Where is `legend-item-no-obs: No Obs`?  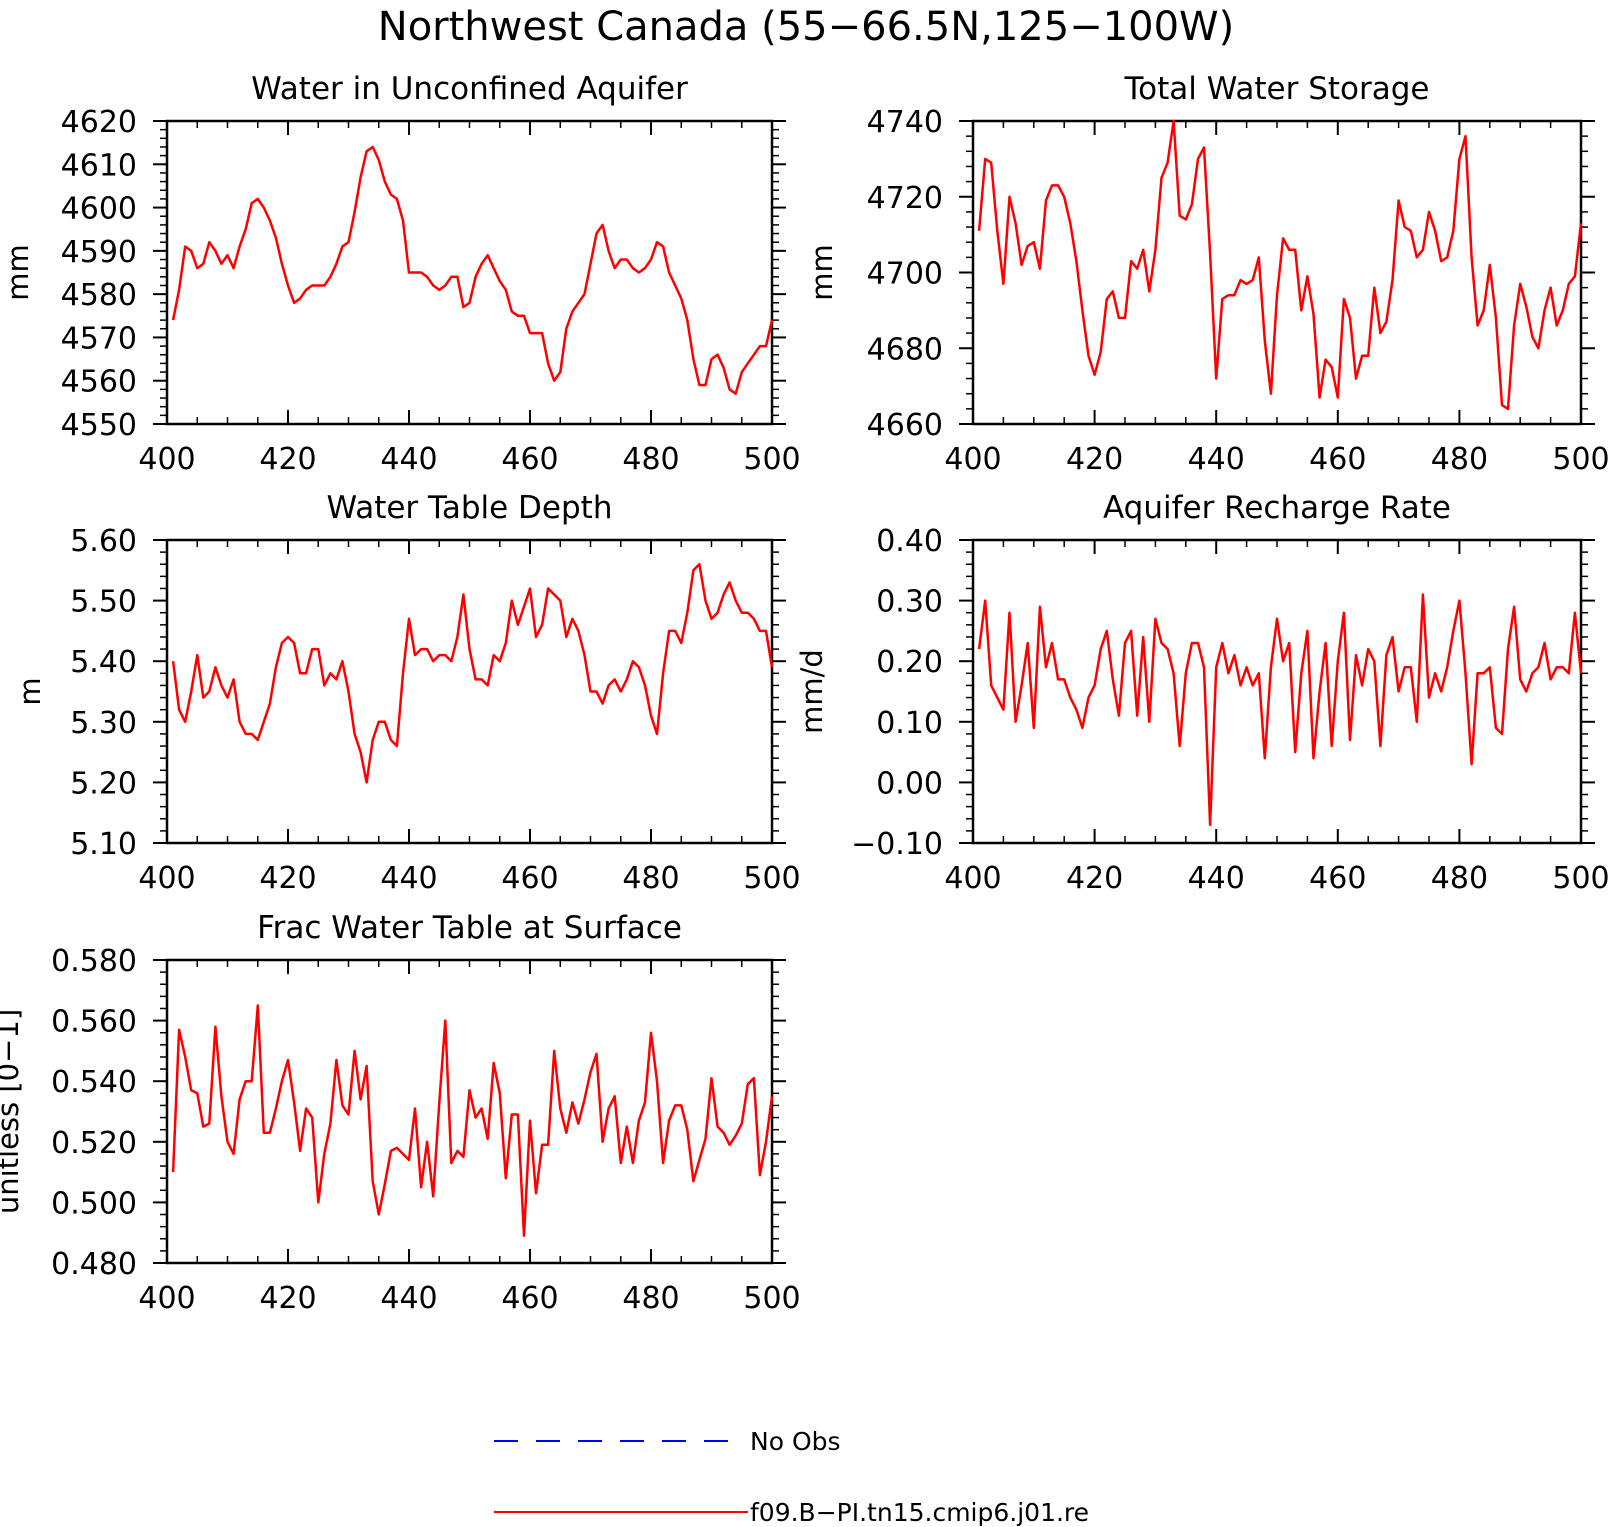 legend-item-no-obs: No Obs is located at coordinates (667, 1441).